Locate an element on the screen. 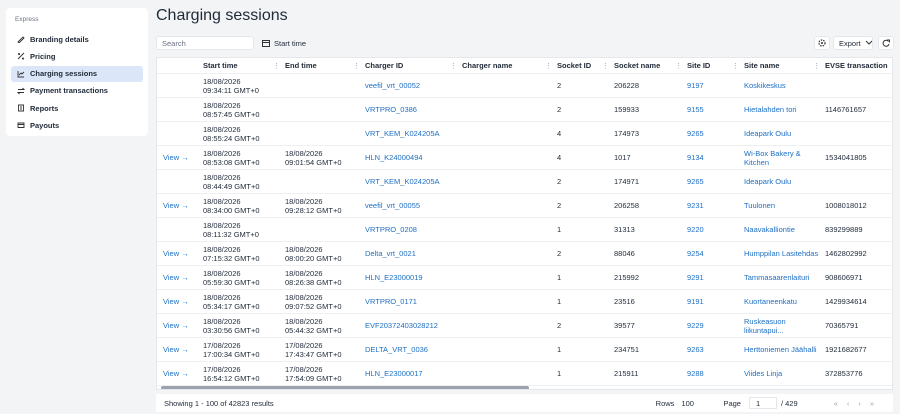  table-cell: 9231 is located at coordinates (695, 205).